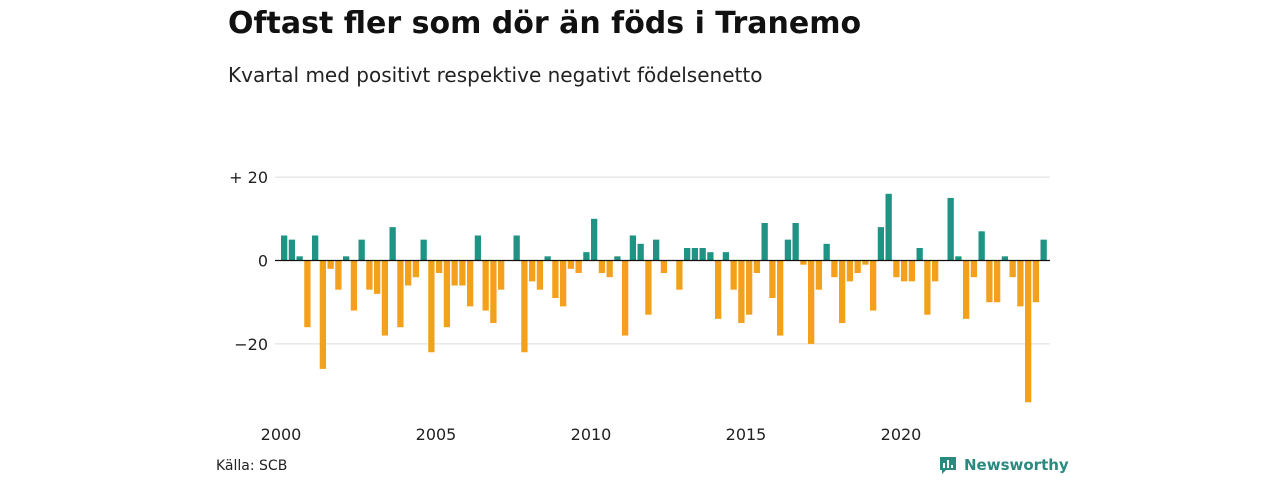 This screenshot has height=480, width=1280. I want to click on brand-logo: Newsworthy, so click(1003, 465).